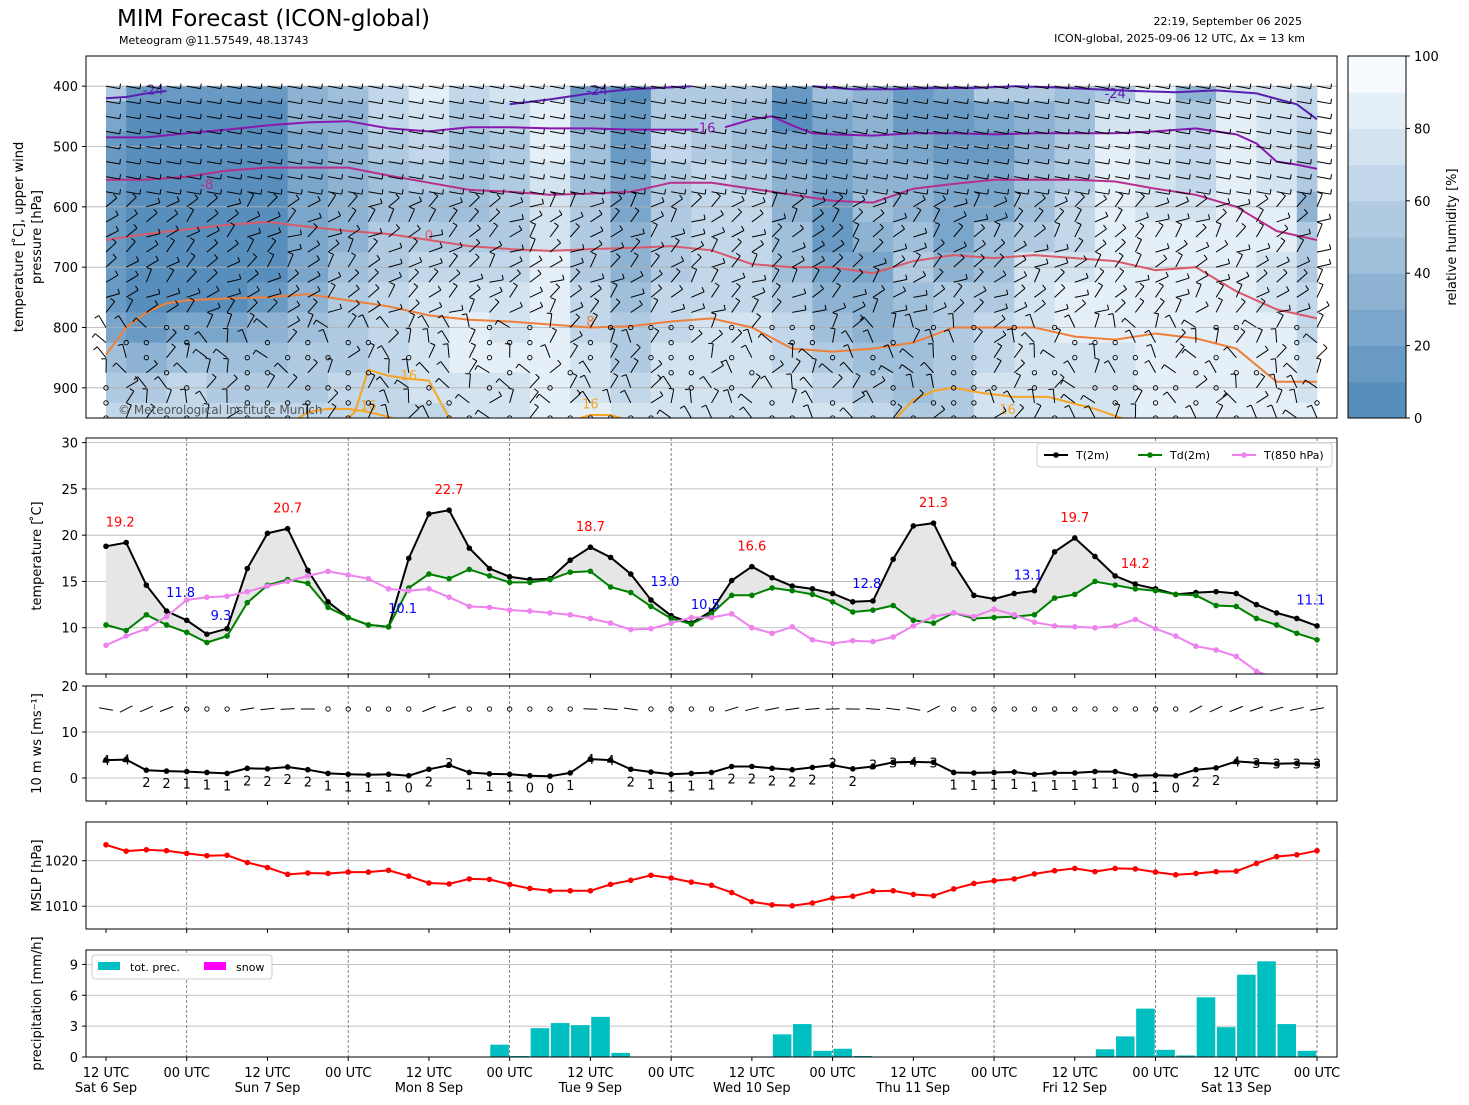 This screenshot has width=1469, height=1105. What do you see at coordinates (268, 1088) in the screenshot?
I see `day-label: Sun 7 Sep` at bounding box center [268, 1088].